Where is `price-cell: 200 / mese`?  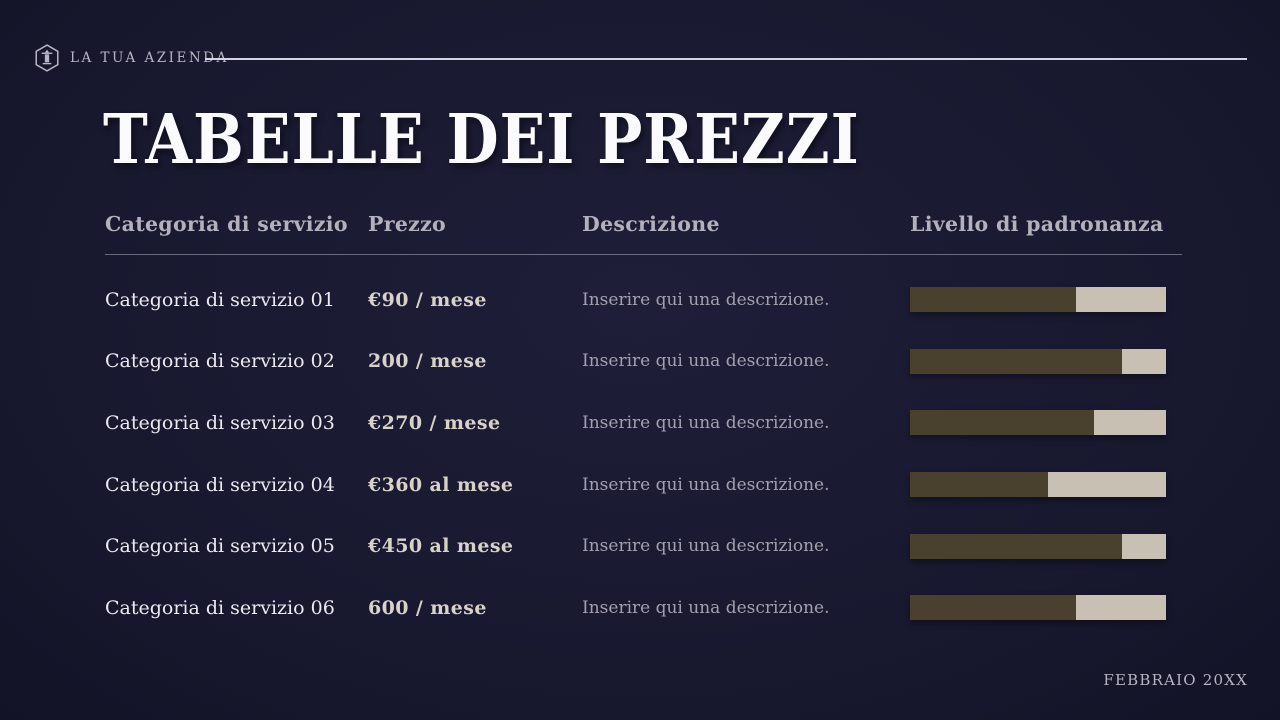 price-cell: 200 / mese is located at coordinates (427, 361).